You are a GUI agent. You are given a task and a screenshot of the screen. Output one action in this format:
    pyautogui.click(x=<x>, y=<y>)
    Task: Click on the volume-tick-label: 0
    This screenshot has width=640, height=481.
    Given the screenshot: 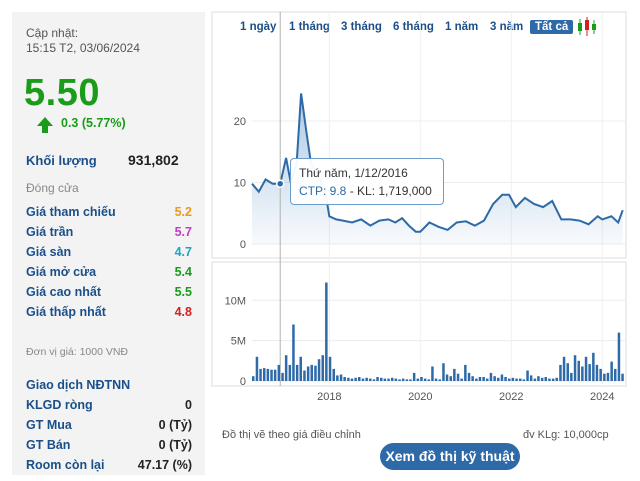 What is the action you would take?
    pyautogui.click(x=243, y=382)
    